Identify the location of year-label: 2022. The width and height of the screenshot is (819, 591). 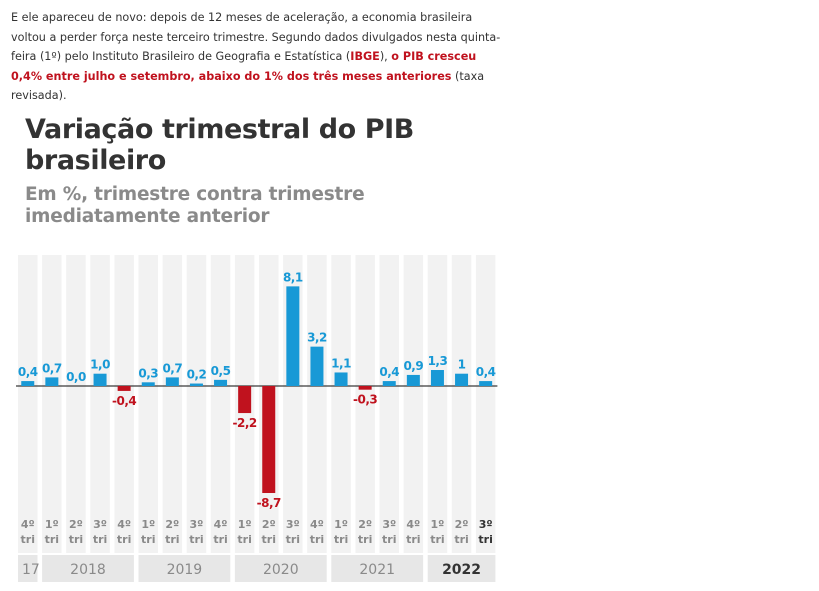
(461, 570).